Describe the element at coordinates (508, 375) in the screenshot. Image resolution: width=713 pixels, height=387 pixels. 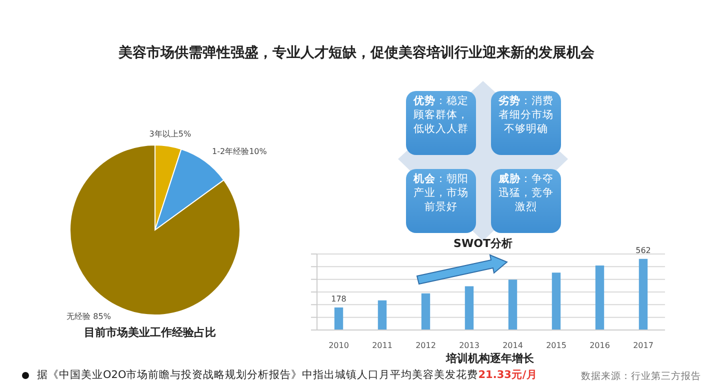
I see `text: 21.33元/月` at that location.